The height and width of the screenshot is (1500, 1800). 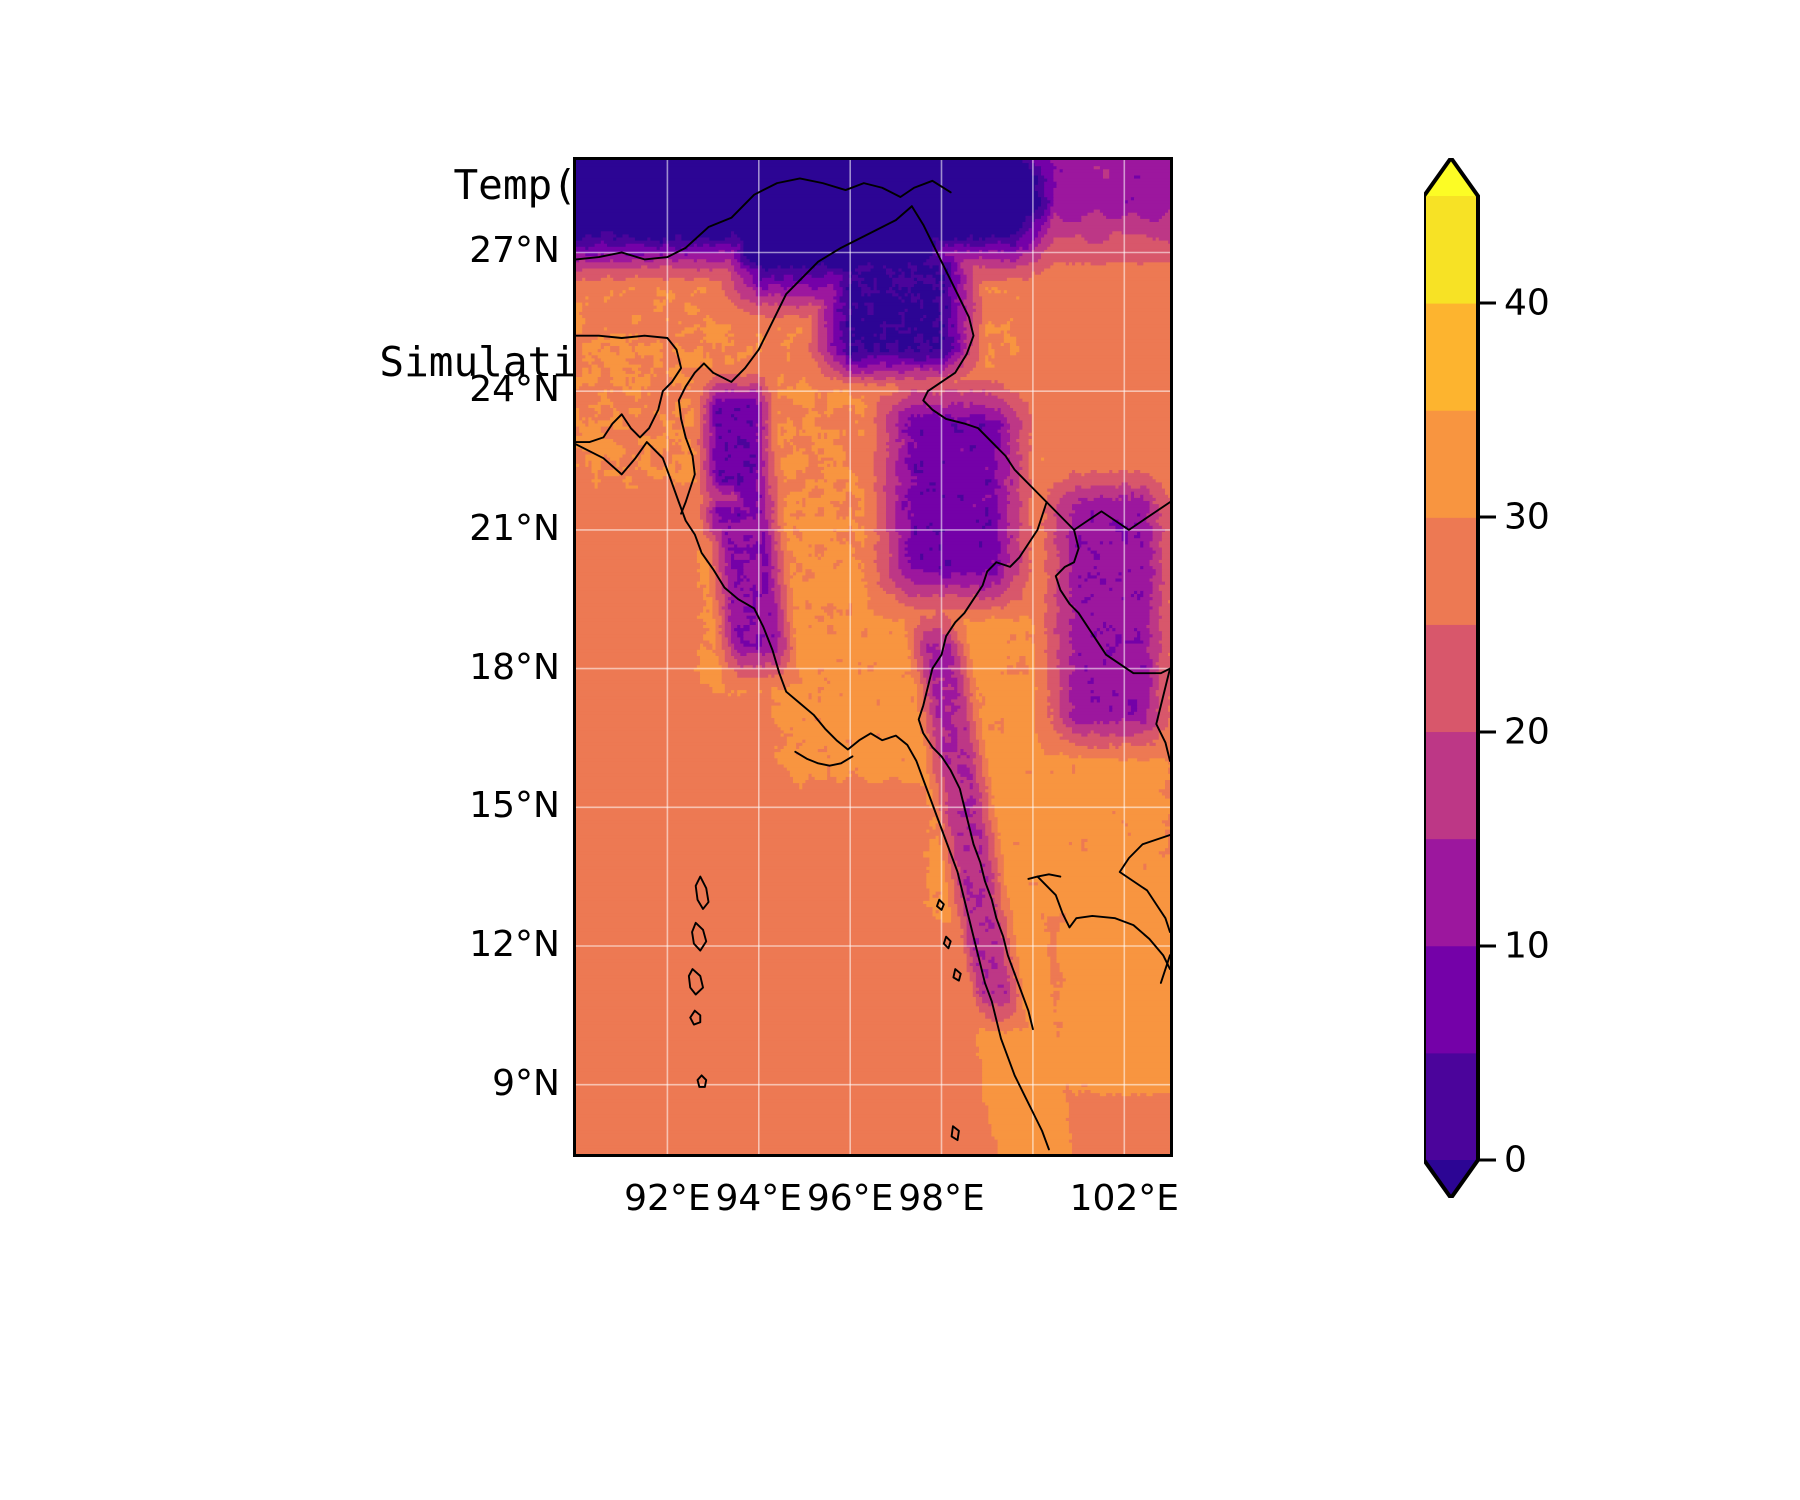 I want to click on colorbar-tick-label: 30, so click(x=1527, y=517).